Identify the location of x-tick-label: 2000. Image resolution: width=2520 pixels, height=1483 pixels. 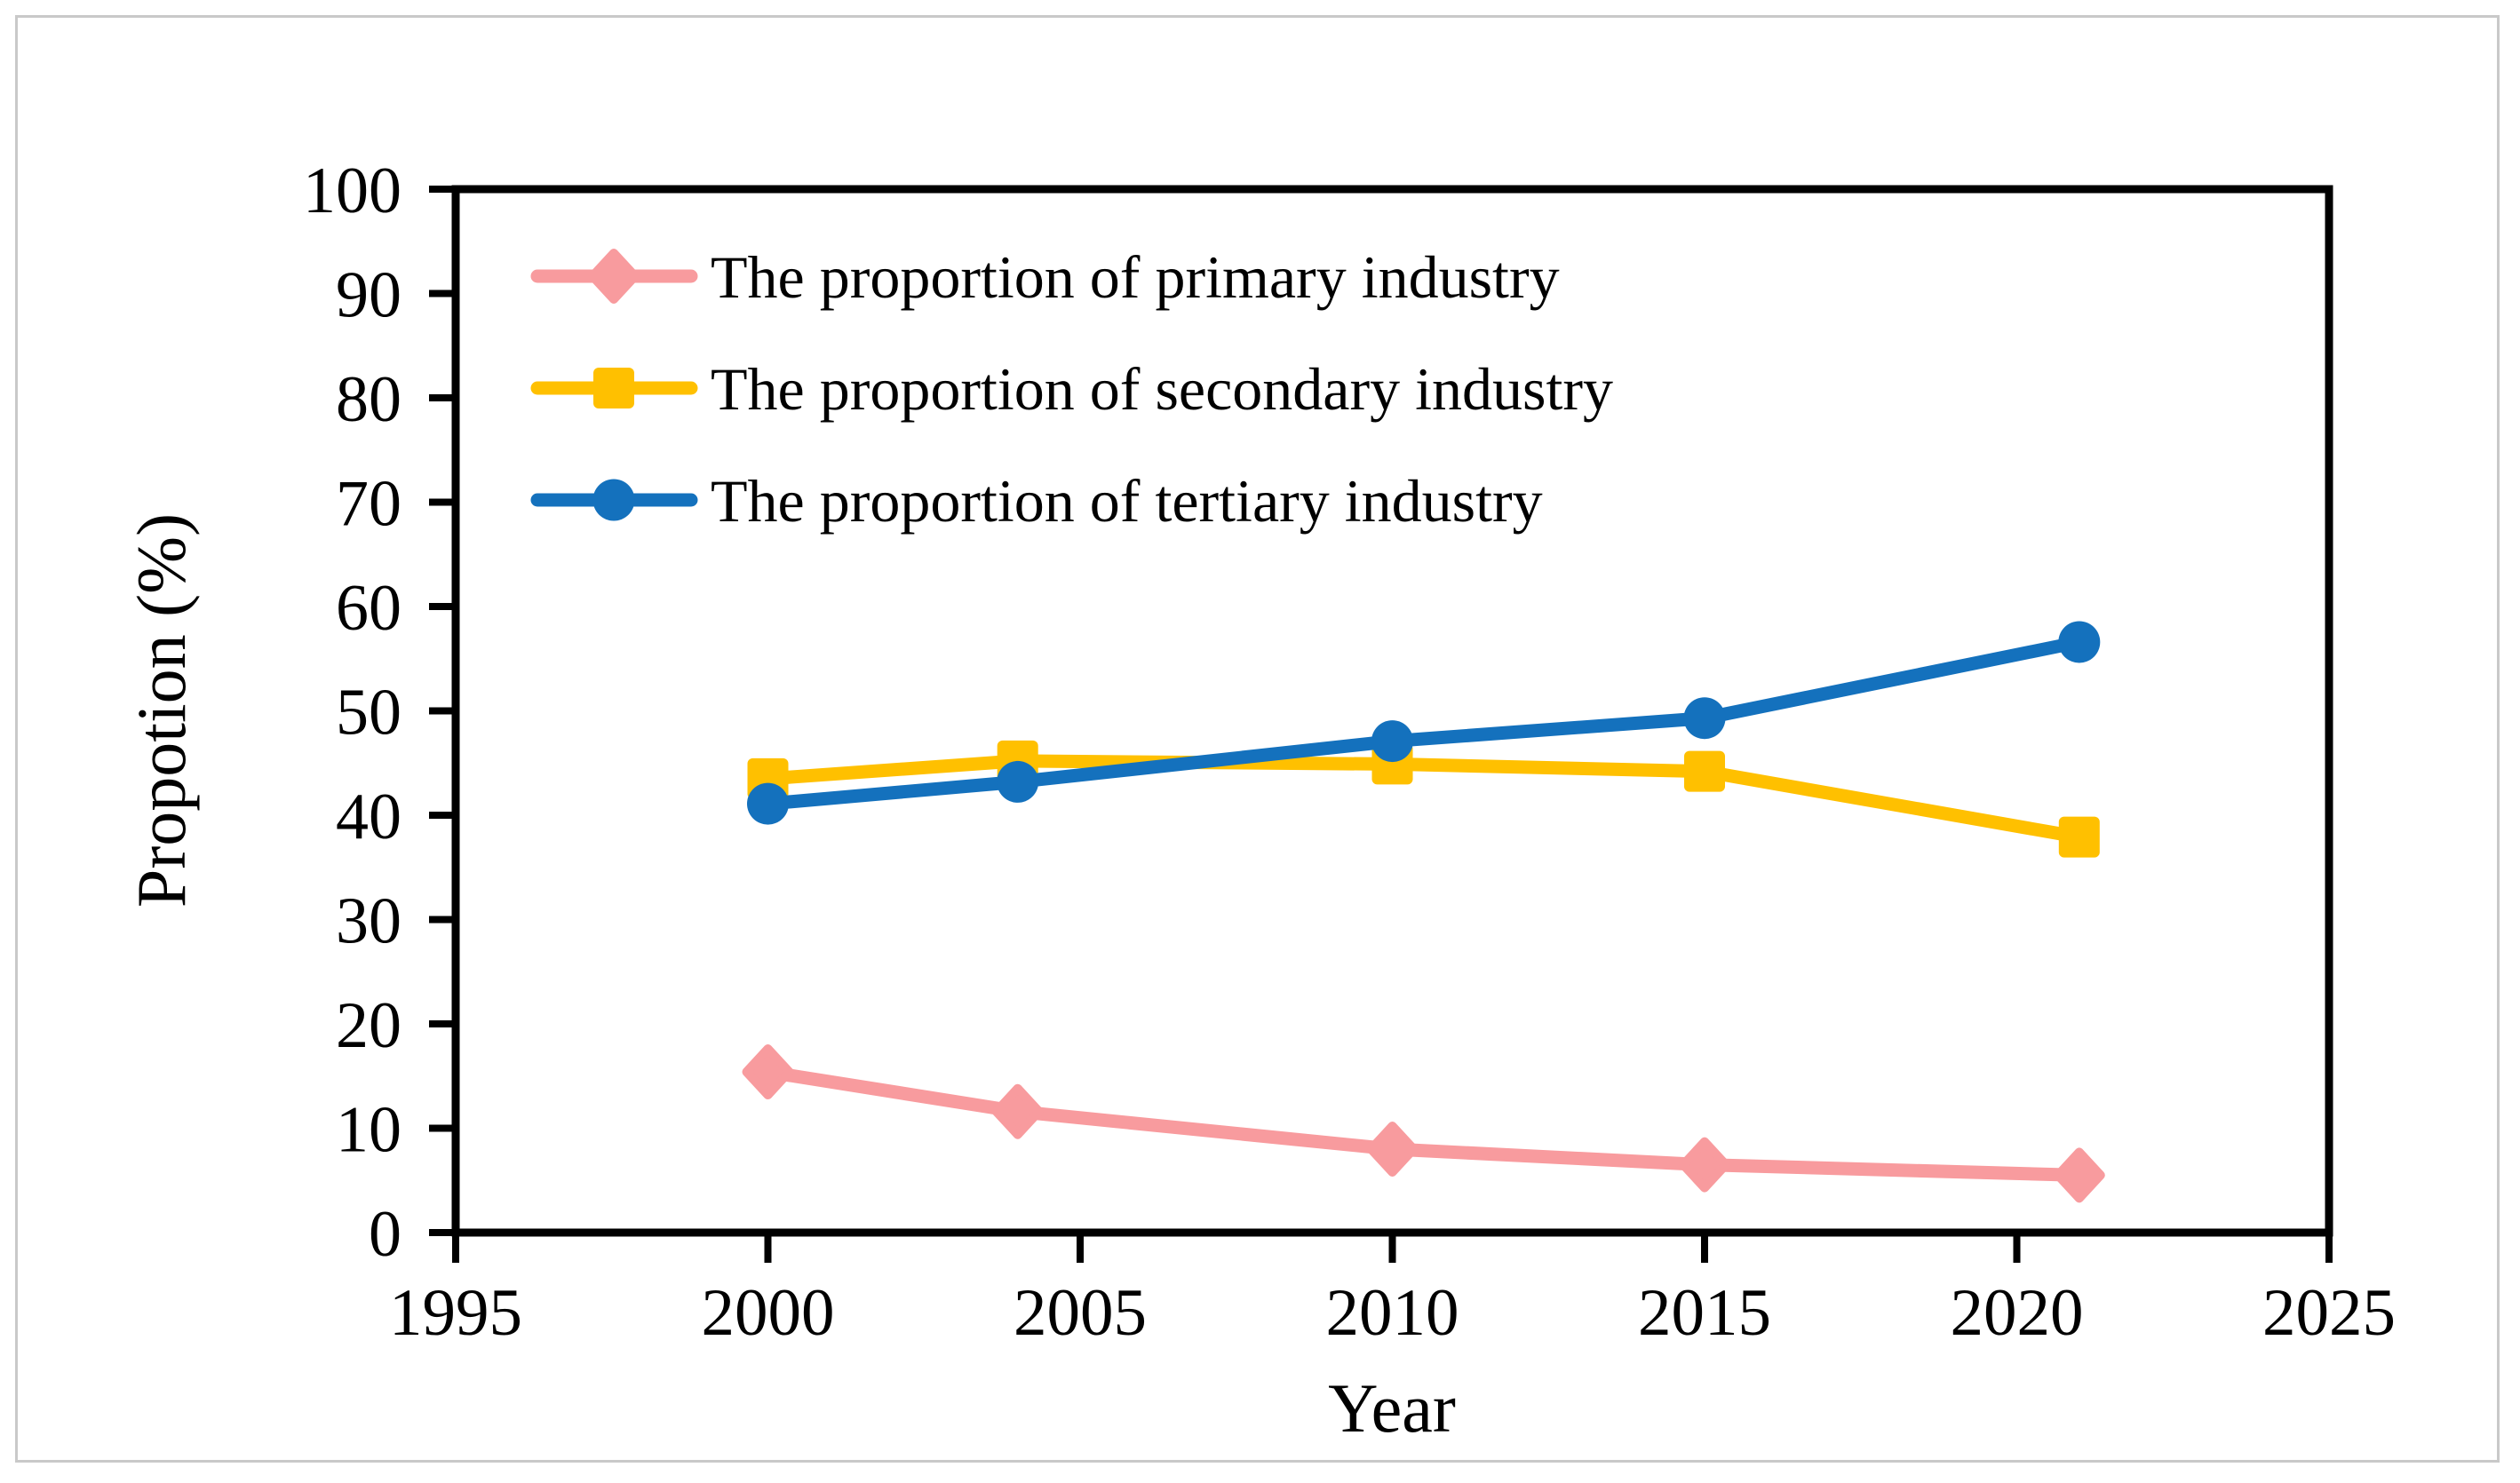
(768, 1313).